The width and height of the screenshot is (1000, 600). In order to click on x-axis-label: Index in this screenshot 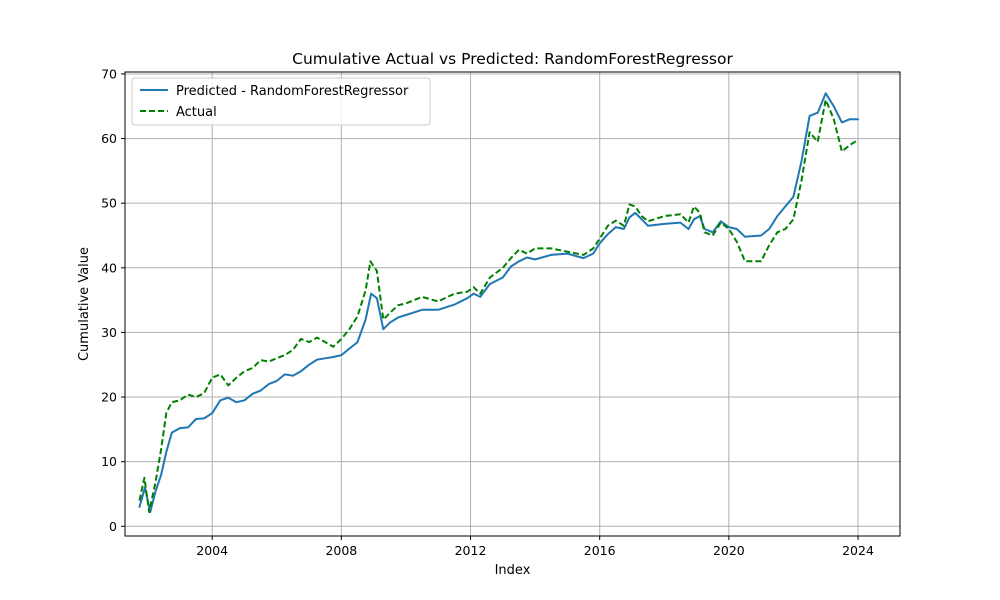, I will do `click(513, 570)`.